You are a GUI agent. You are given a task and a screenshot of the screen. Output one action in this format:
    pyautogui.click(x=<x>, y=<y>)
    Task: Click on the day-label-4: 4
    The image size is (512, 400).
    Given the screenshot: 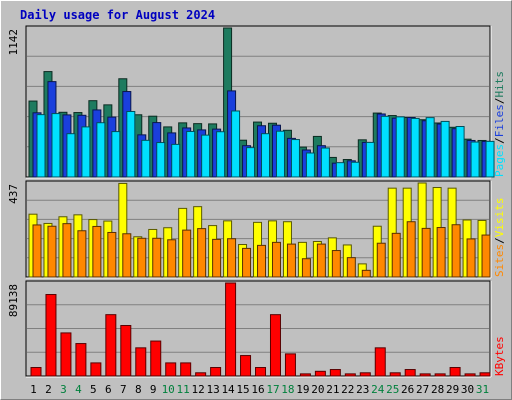 What is the action you would take?
    pyautogui.click(x=78, y=389)
    